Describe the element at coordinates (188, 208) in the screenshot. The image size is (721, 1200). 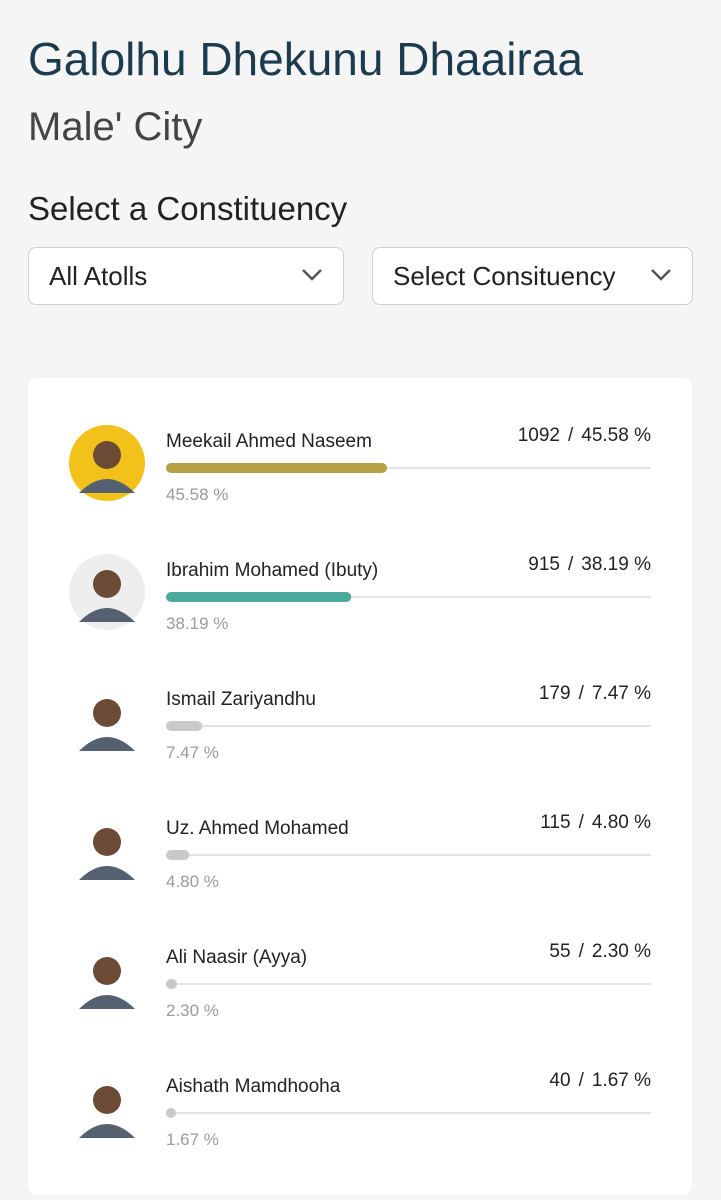
I see `selector-label: Select a Constituency` at that location.